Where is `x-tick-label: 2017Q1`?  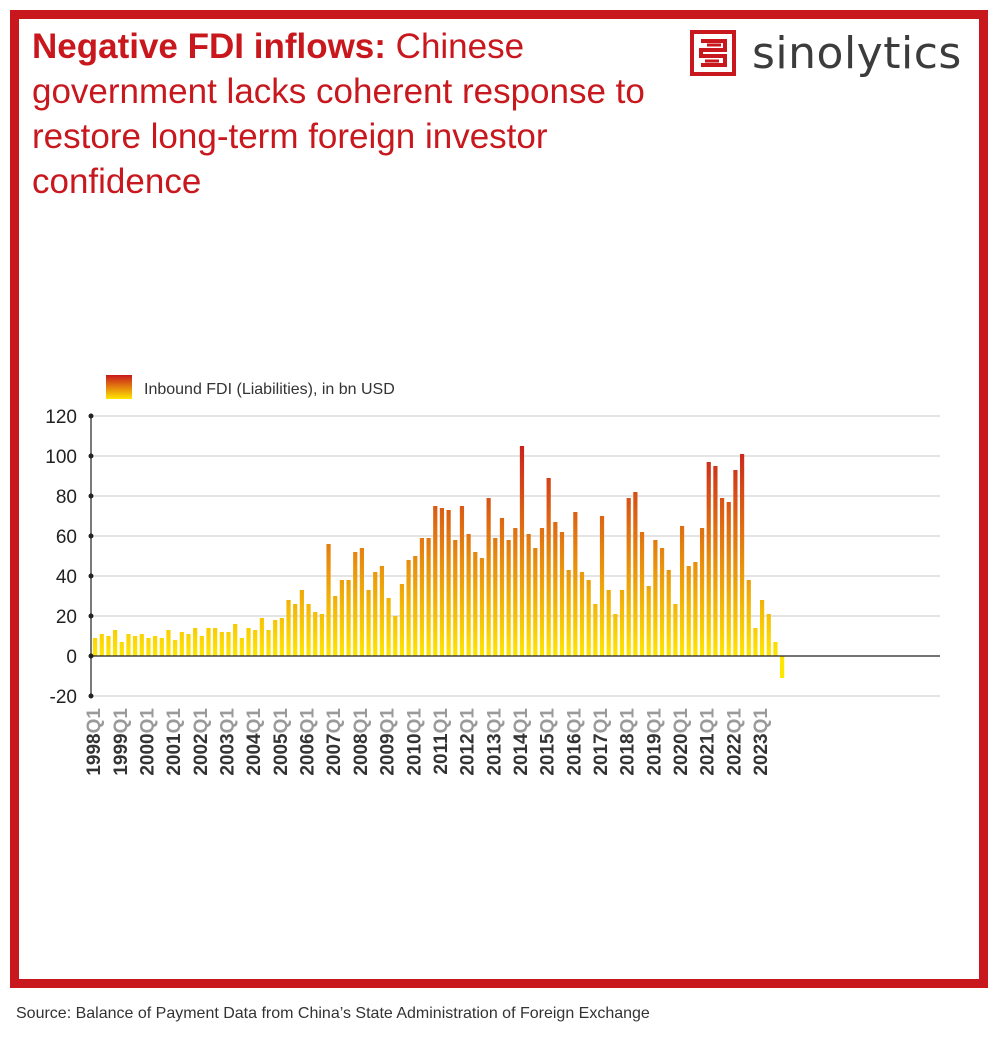 x-tick-label: 2017Q1 is located at coordinates (601, 742).